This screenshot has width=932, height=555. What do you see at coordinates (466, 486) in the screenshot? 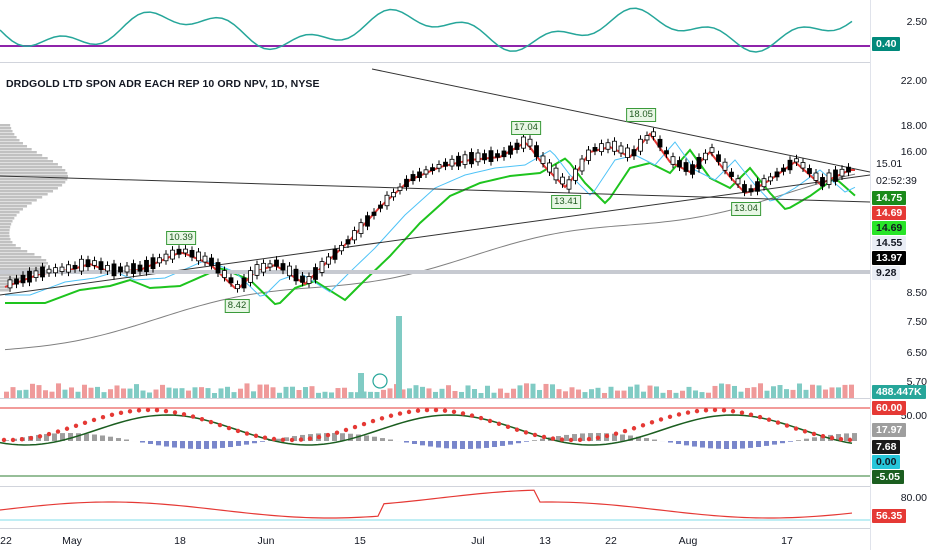
I see `pane-divider-osc` at bounding box center [466, 486].